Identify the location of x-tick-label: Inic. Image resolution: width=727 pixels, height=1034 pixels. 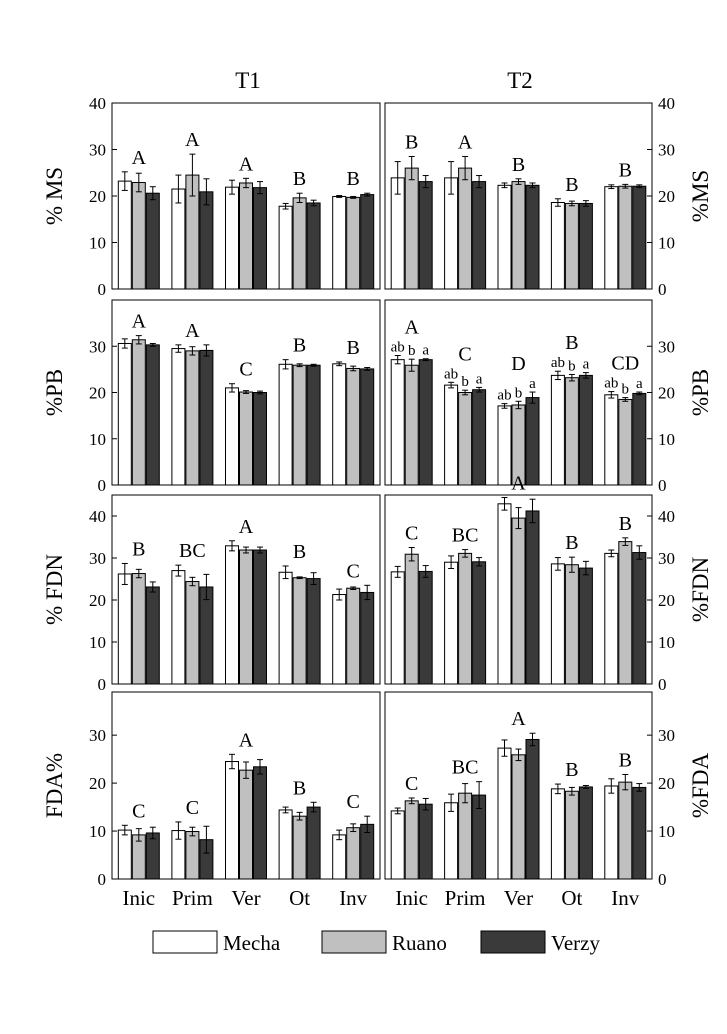
(411, 898).